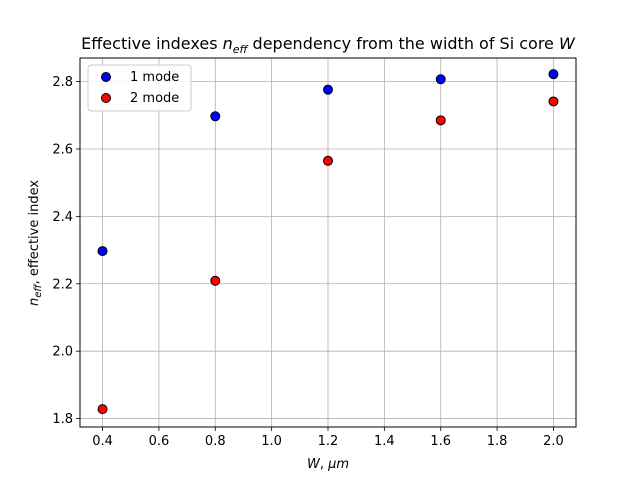  What do you see at coordinates (328, 441) in the screenshot?
I see `x-tick-label: 1.2` at bounding box center [328, 441].